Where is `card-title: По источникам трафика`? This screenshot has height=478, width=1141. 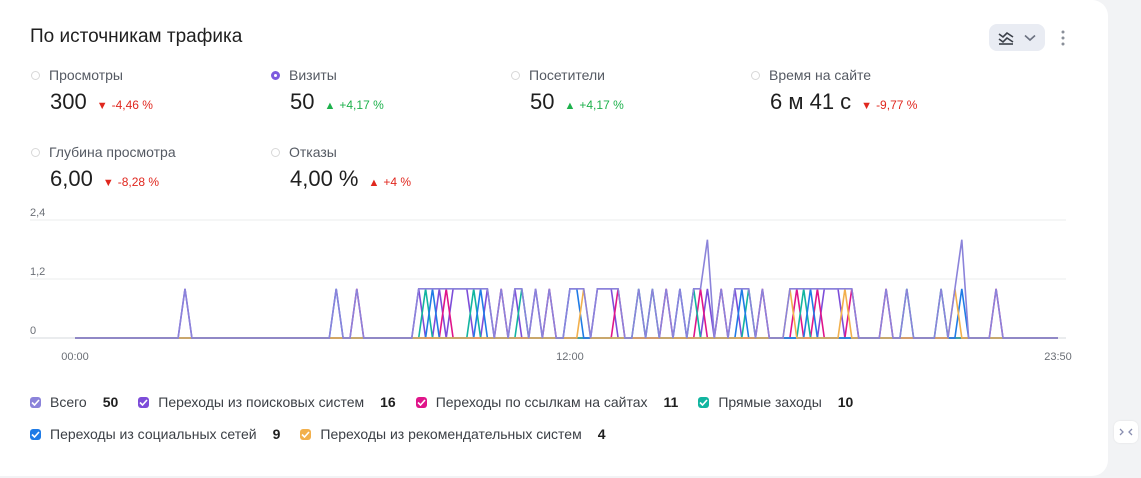
card-title: По источникам трафика is located at coordinates (136, 36).